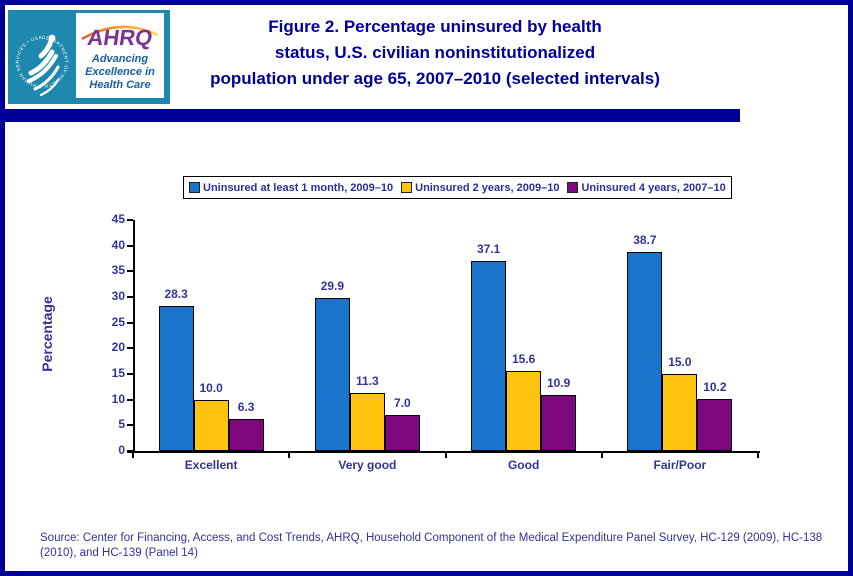 Image resolution: width=853 pixels, height=576 pixels. What do you see at coordinates (118, 373) in the screenshot?
I see `y-tick-label: 15` at bounding box center [118, 373].